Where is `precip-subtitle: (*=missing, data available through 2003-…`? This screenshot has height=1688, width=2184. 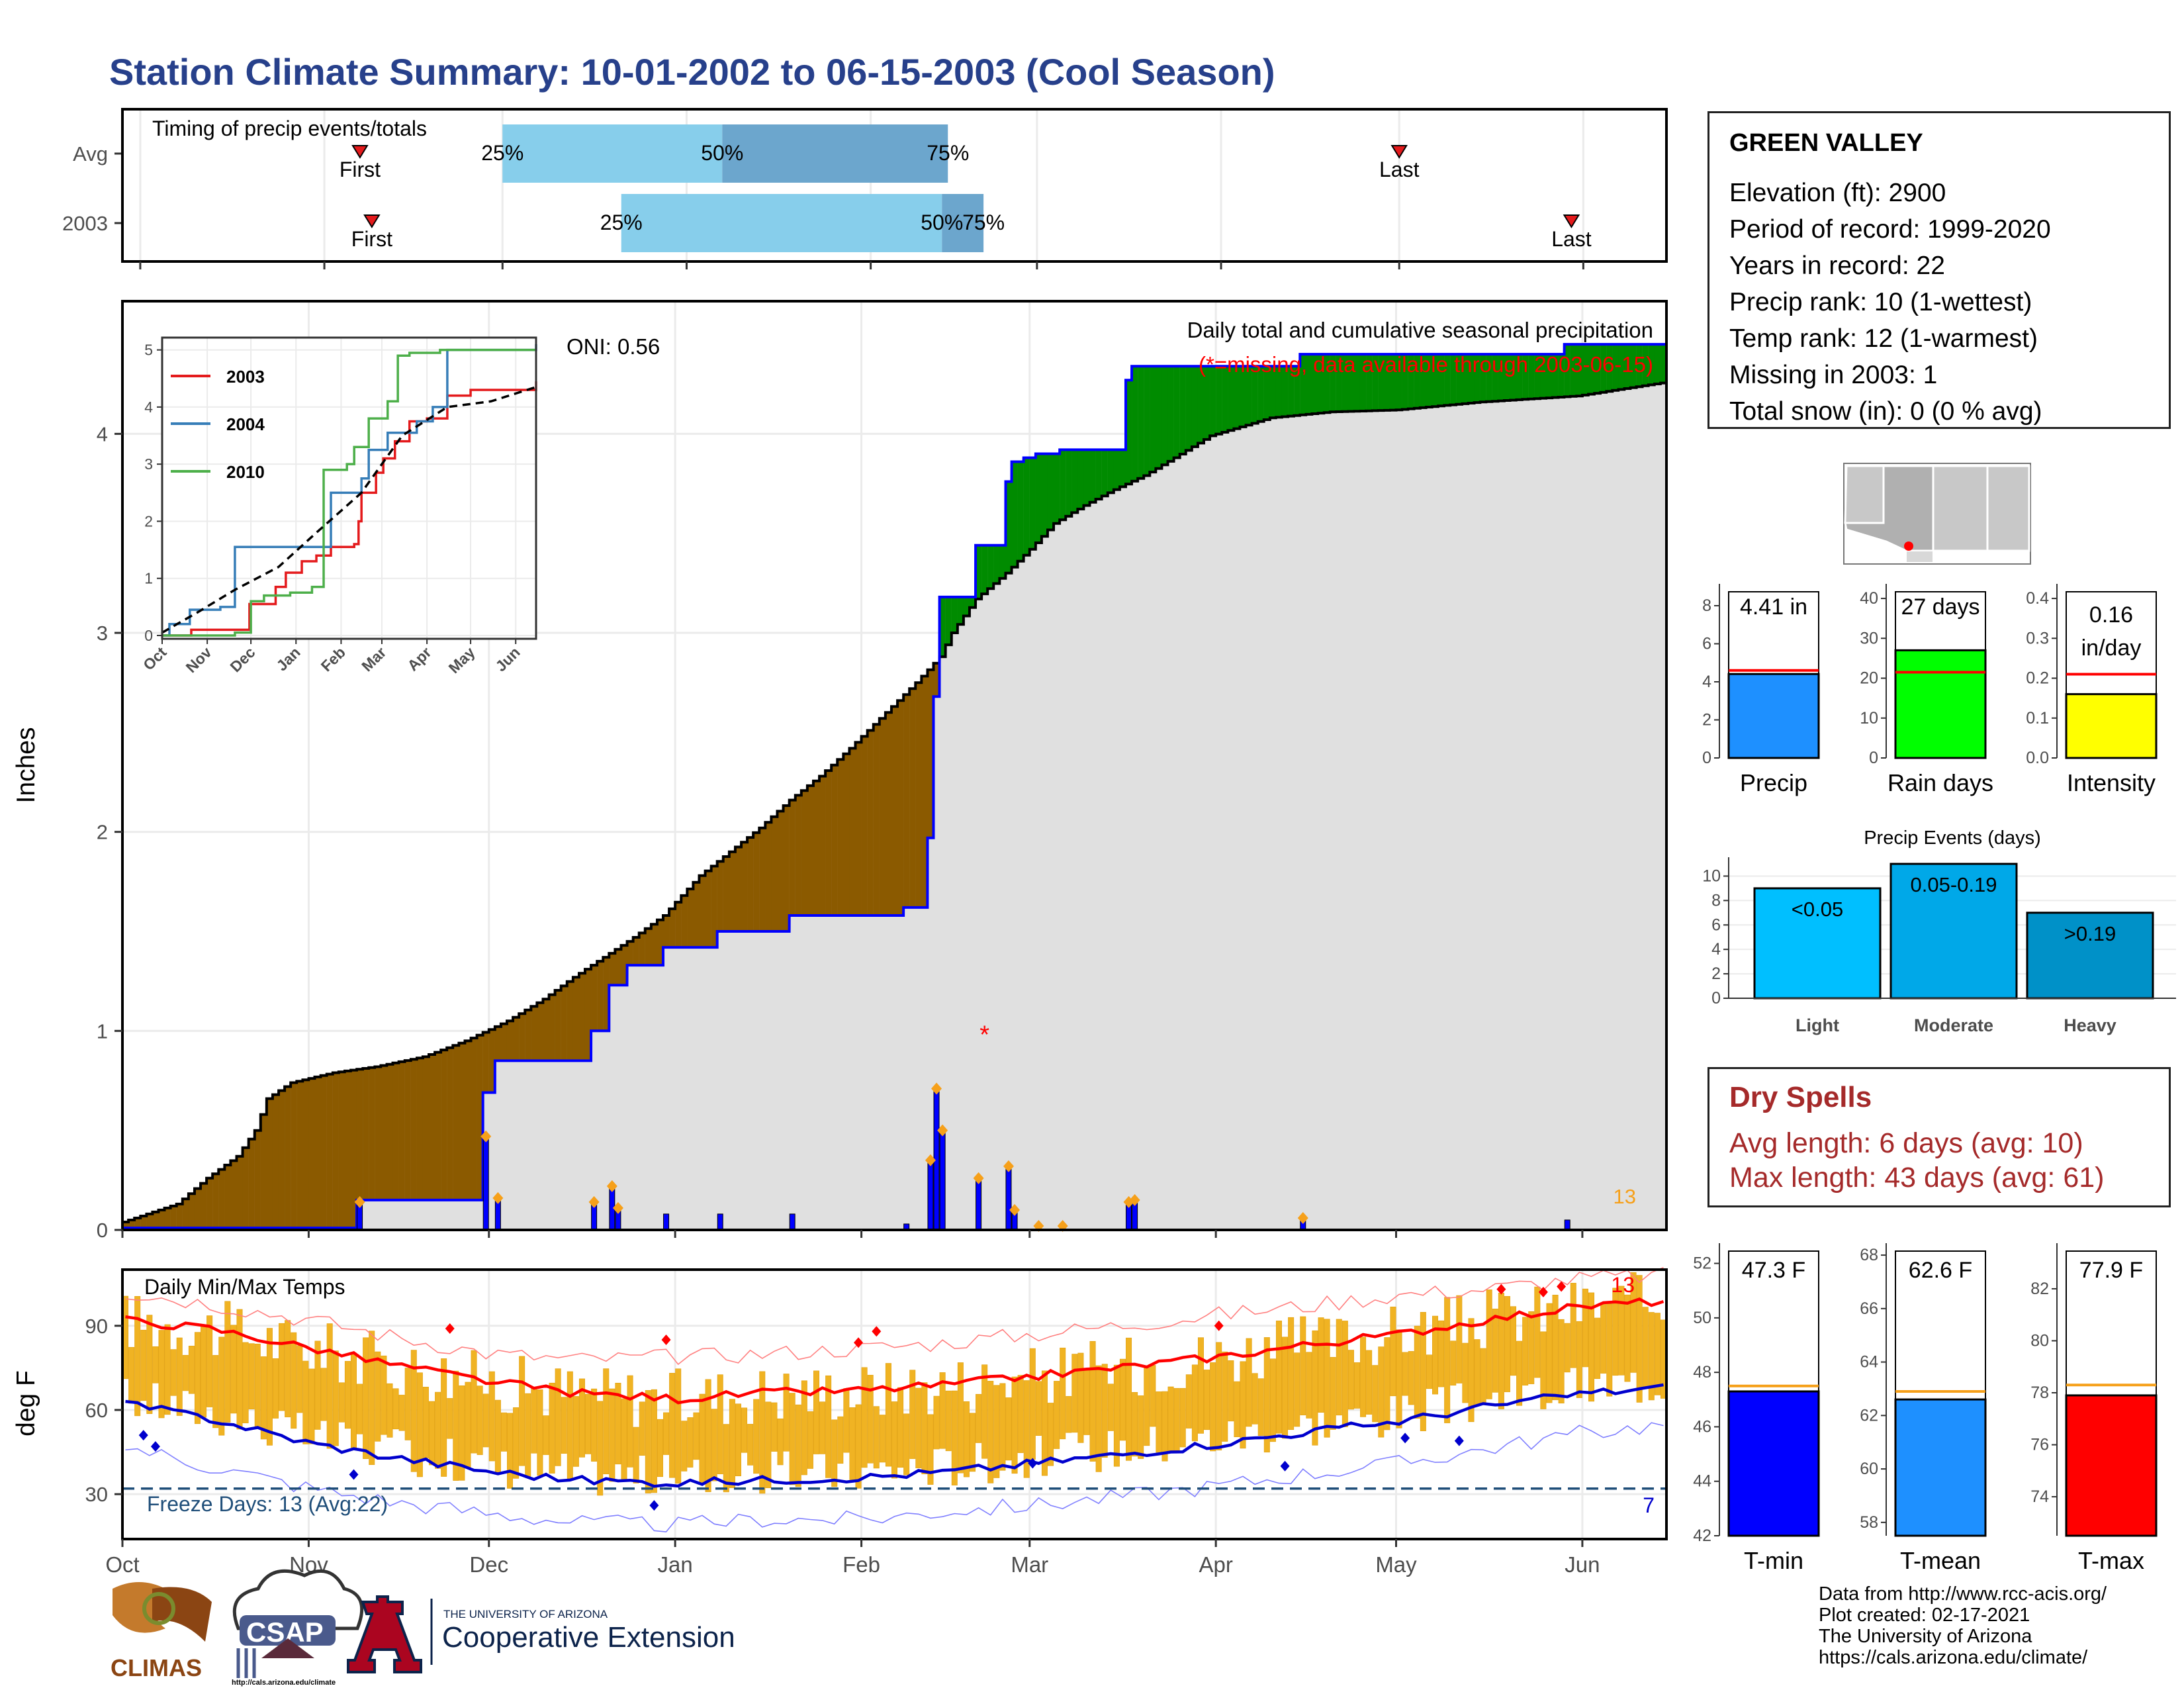 precip-subtitle: (*=missing, data available through 2003-… is located at coordinates (1426, 364).